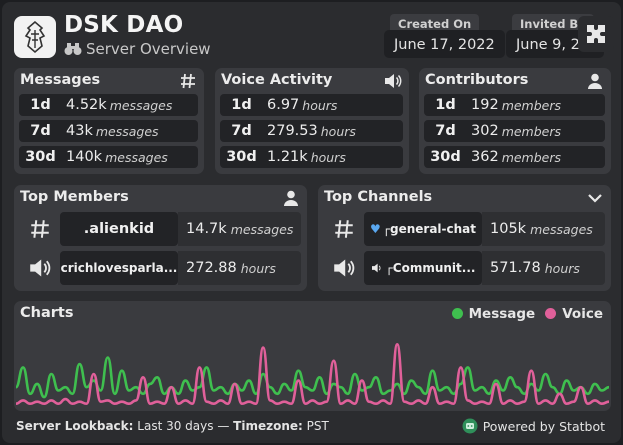 Image resolution: width=623 pixels, height=445 pixels. What do you see at coordinates (124, 25) in the screenshot?
I see `server-name: DSK DAO` at bounding box center [124, 25].